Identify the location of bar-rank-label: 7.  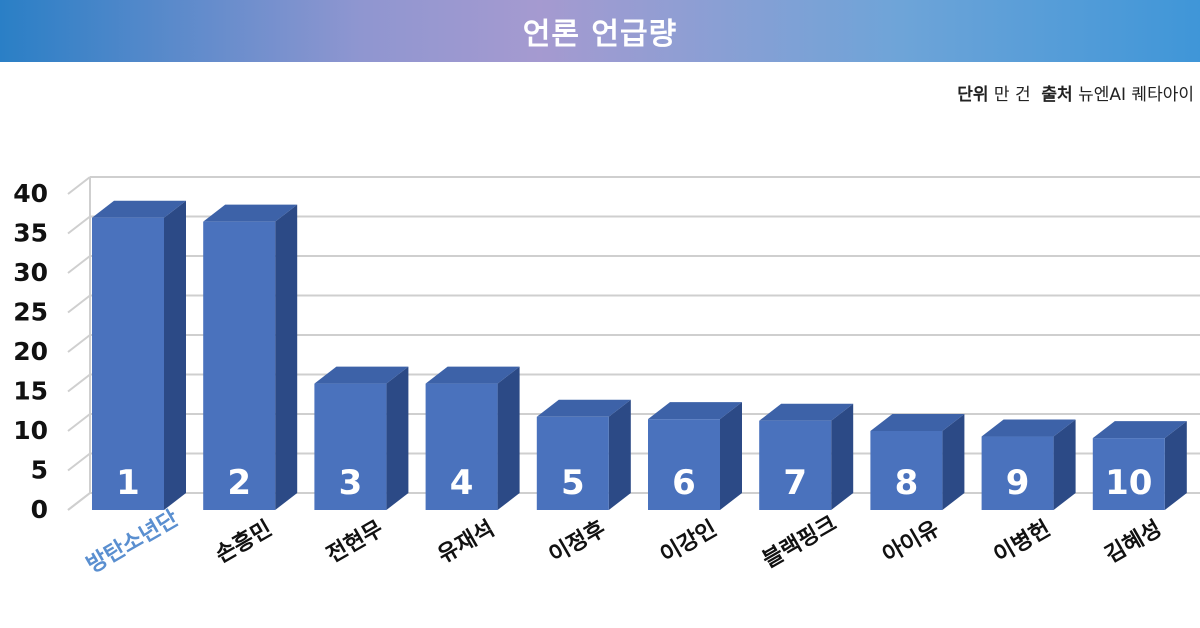
(795, 483).